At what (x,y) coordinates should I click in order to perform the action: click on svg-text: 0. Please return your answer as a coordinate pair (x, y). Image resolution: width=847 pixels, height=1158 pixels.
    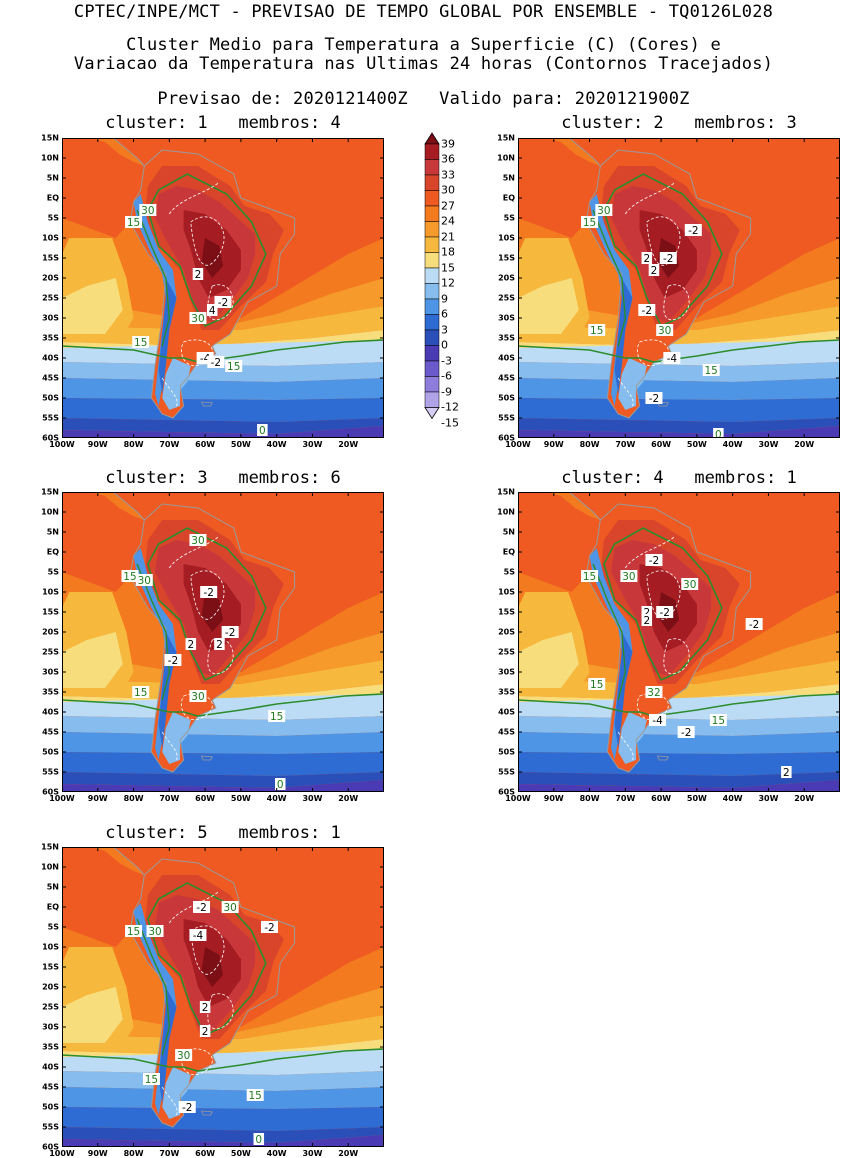
    Looking at the image, I should click on (718, 433).